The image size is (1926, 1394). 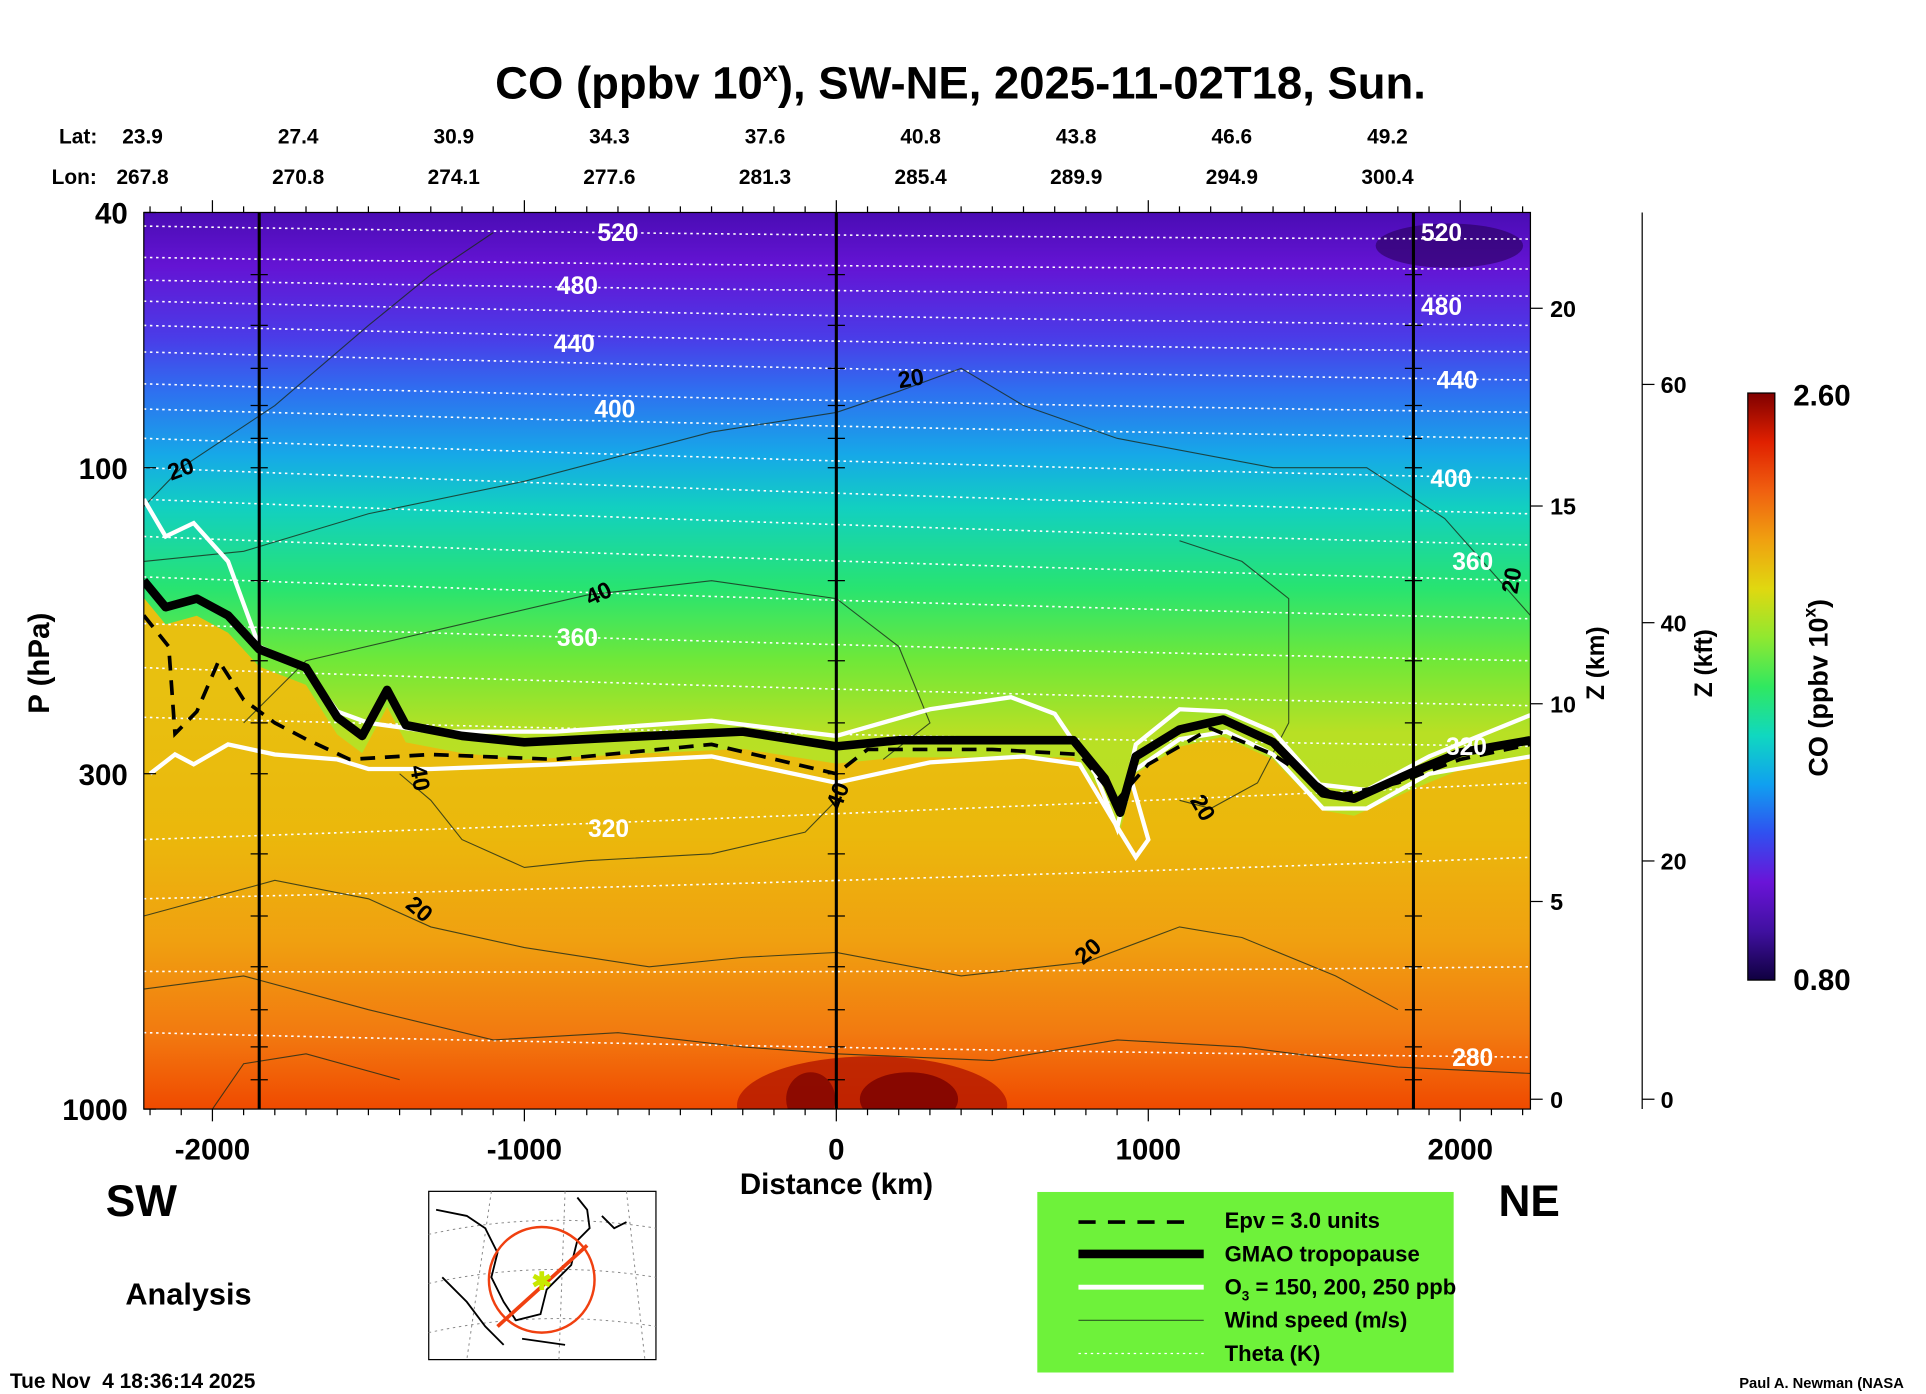 What do you see at coordinates (1322, 1253) in the screenshot?
I see `legend-tropopause-label: GMAO tropopause` at bounding box center [1322, 1253].